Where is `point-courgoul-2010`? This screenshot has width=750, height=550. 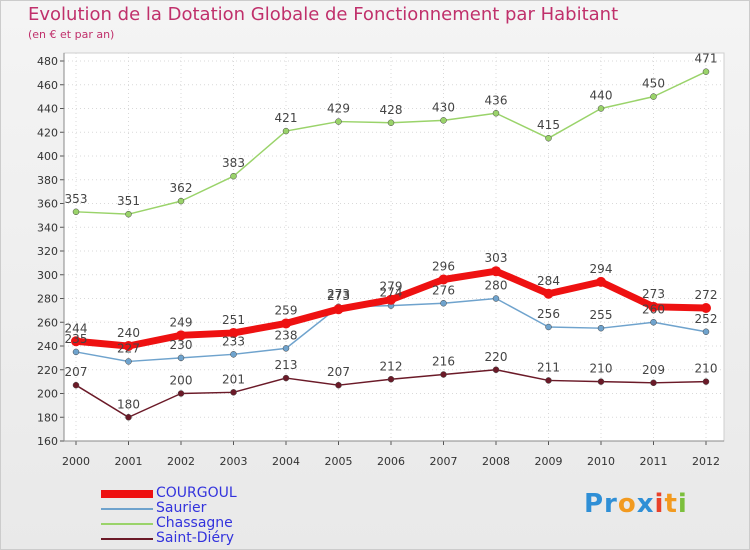 point-courgoul-2010 is located at coordinates (601, 281).